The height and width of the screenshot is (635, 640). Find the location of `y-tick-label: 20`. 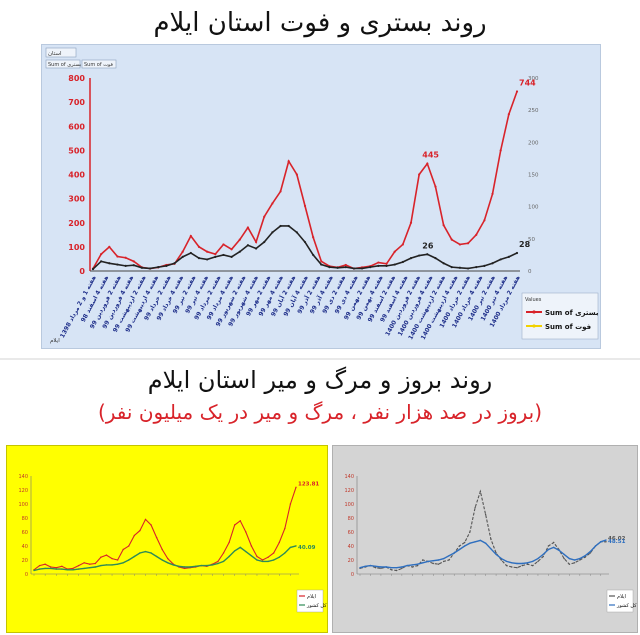

y-tick-label: 20 is located at coordinates (25, 561).